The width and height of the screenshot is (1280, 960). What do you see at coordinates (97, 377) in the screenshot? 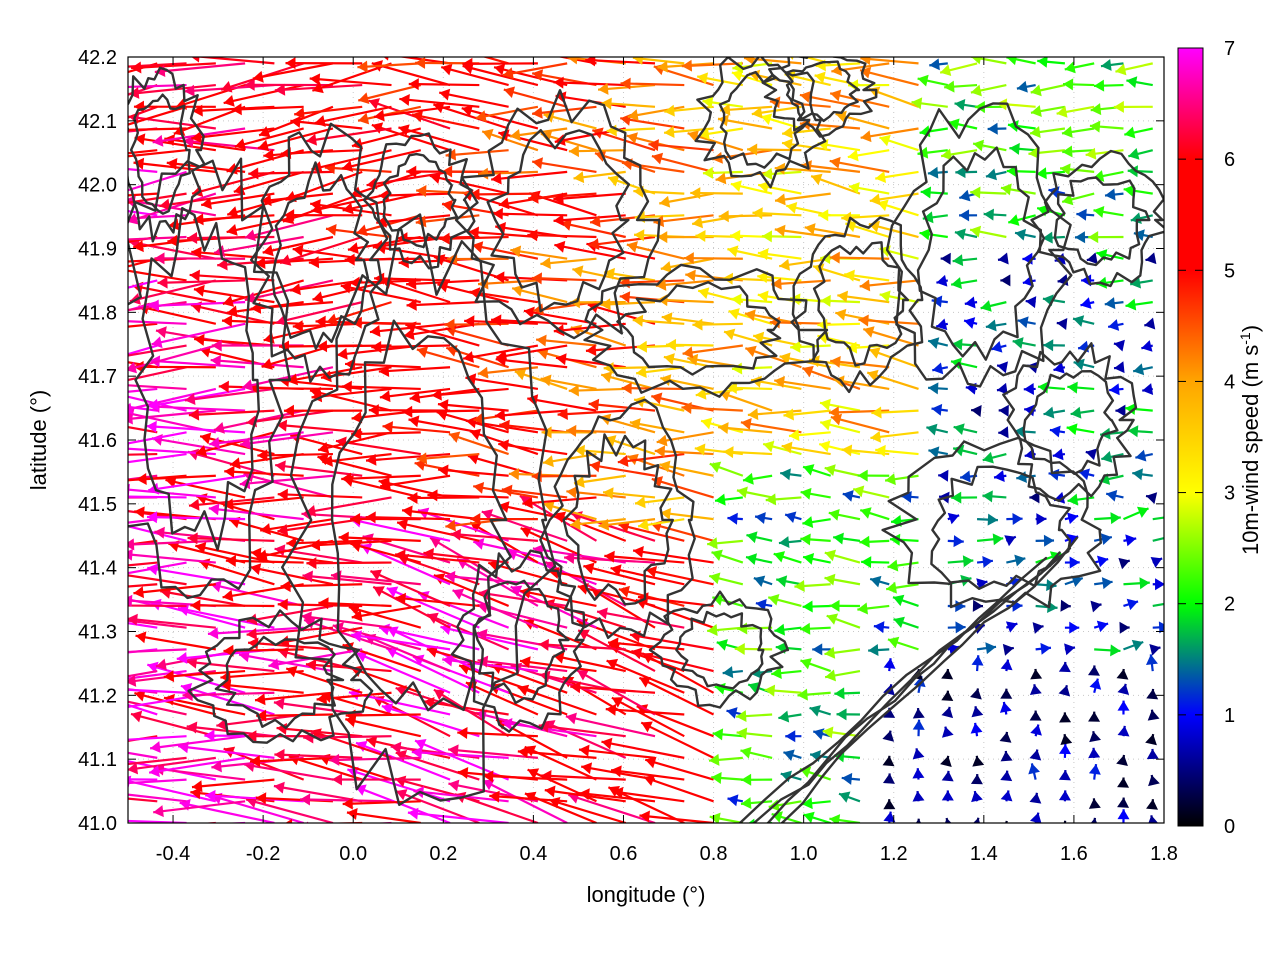
I see `y-tick-label: 41.7` at bounding box center [97, 377].